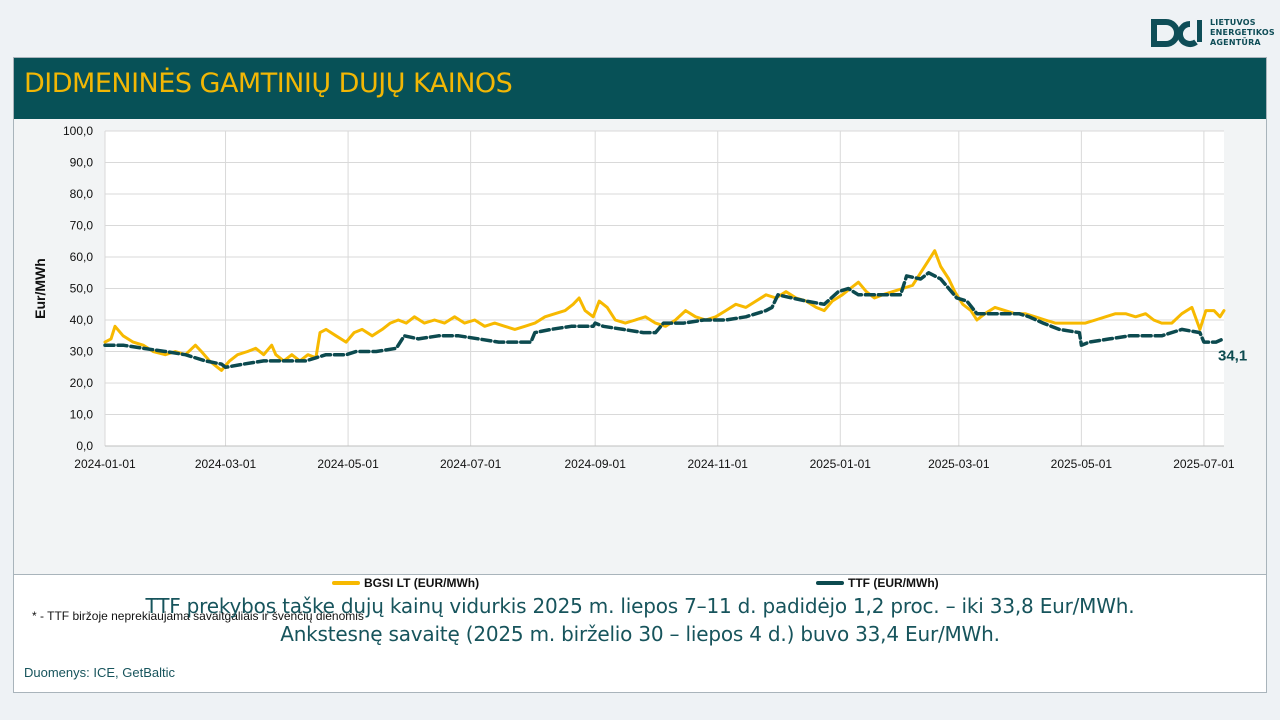 This screenshot has height=720, width=1280. What do you see at coordinates (346, 583) in the screenshot?
I see `legend-bgsi-swatch` at bounding box center [346, 583].